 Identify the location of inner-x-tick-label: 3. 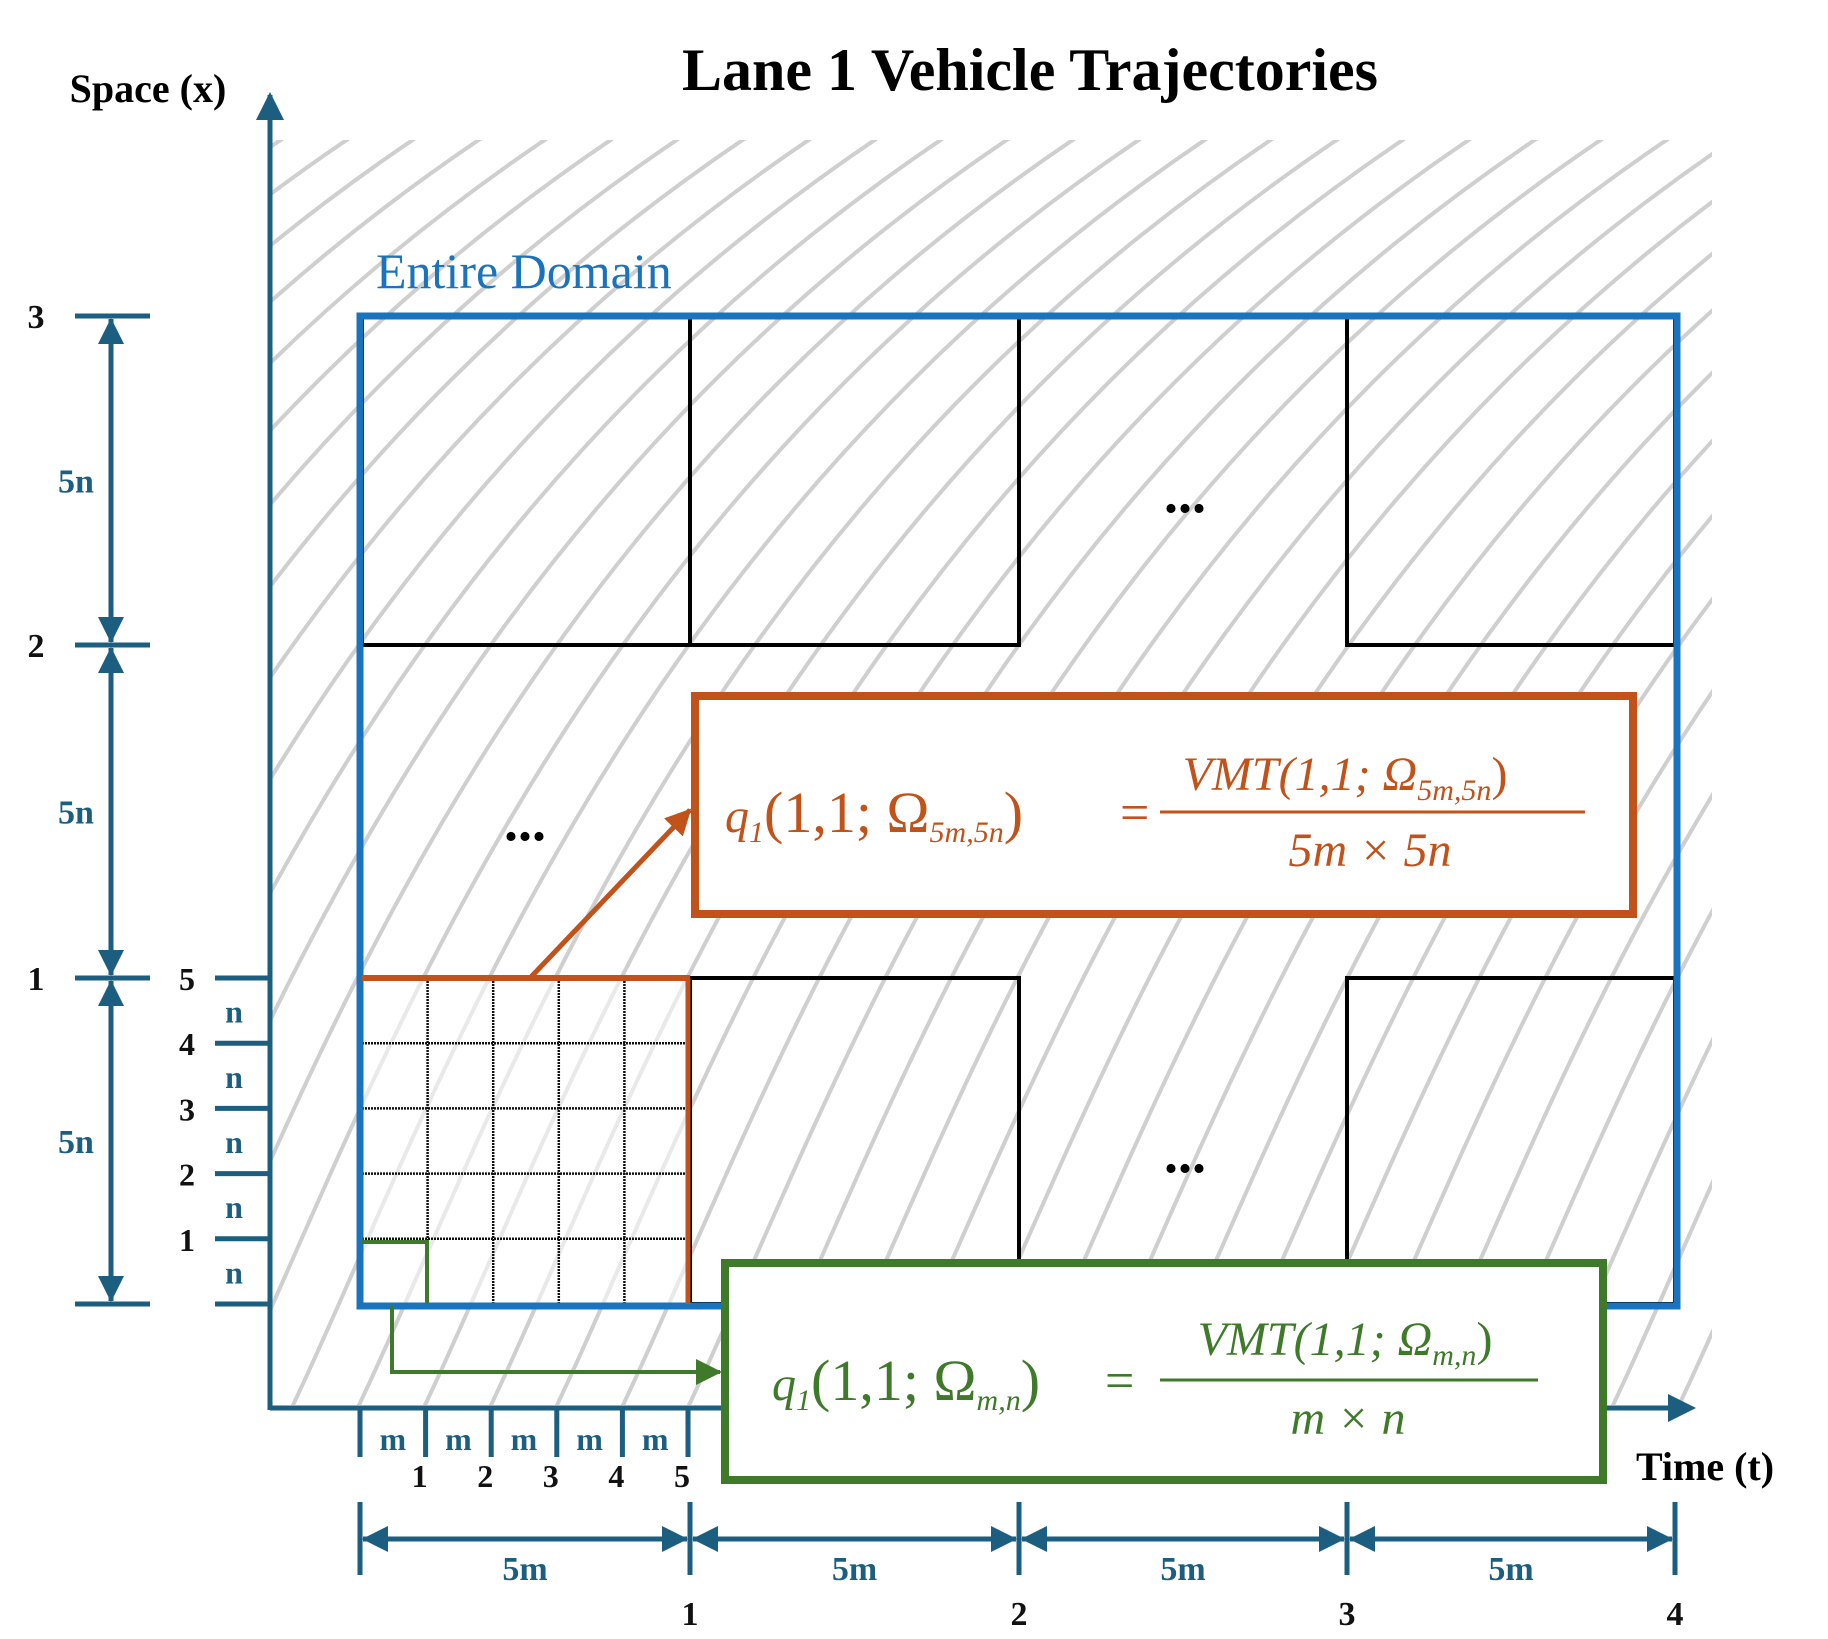
(551, 1476).